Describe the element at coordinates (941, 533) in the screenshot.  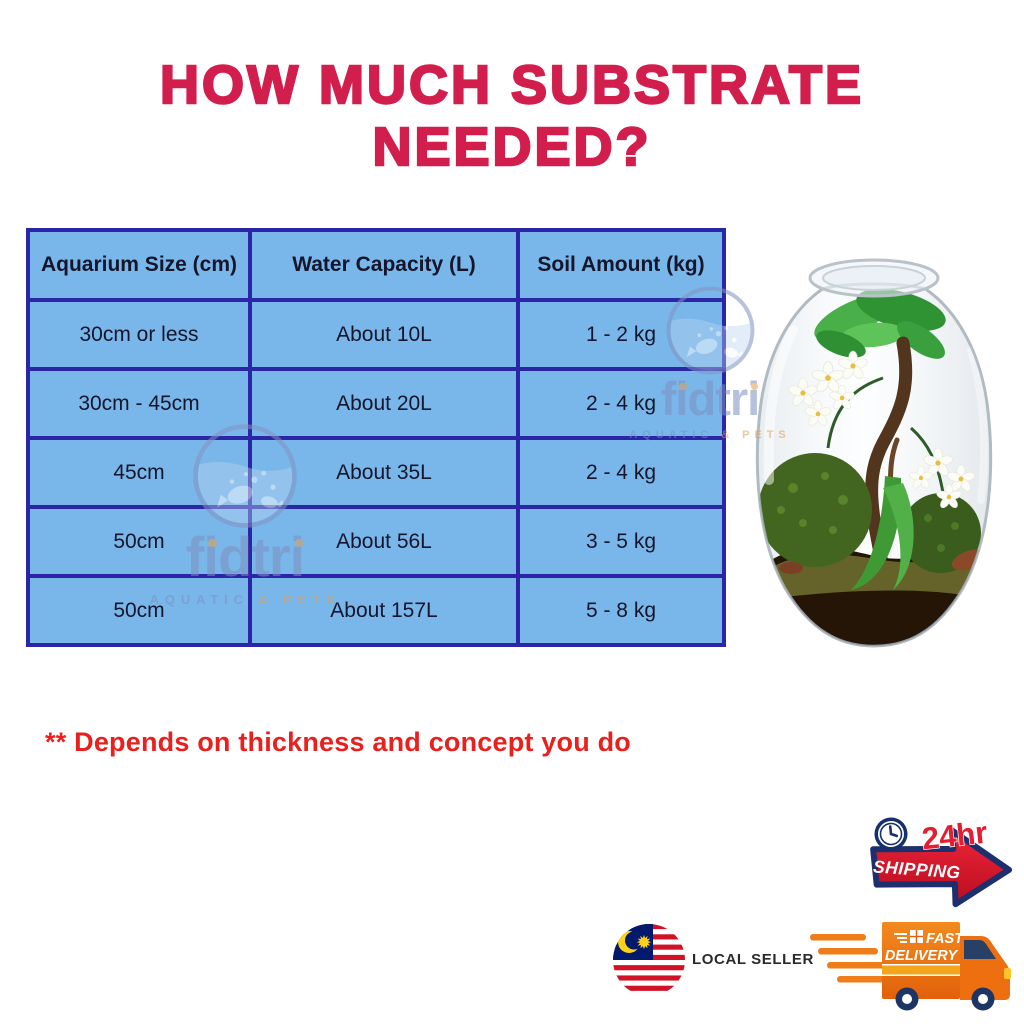
I see `moss-ball-right` at that location.